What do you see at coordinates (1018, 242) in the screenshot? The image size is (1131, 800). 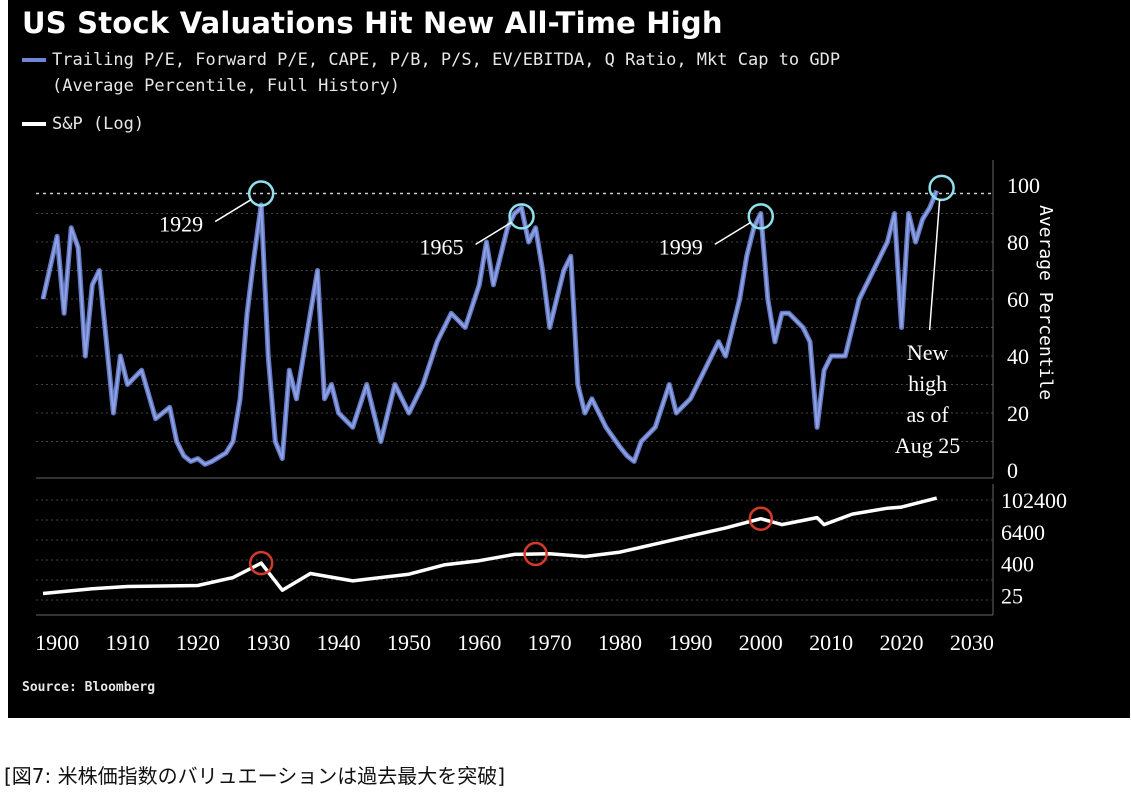 I see `y-tick-label: 80` at bounding box center [1018, 242].